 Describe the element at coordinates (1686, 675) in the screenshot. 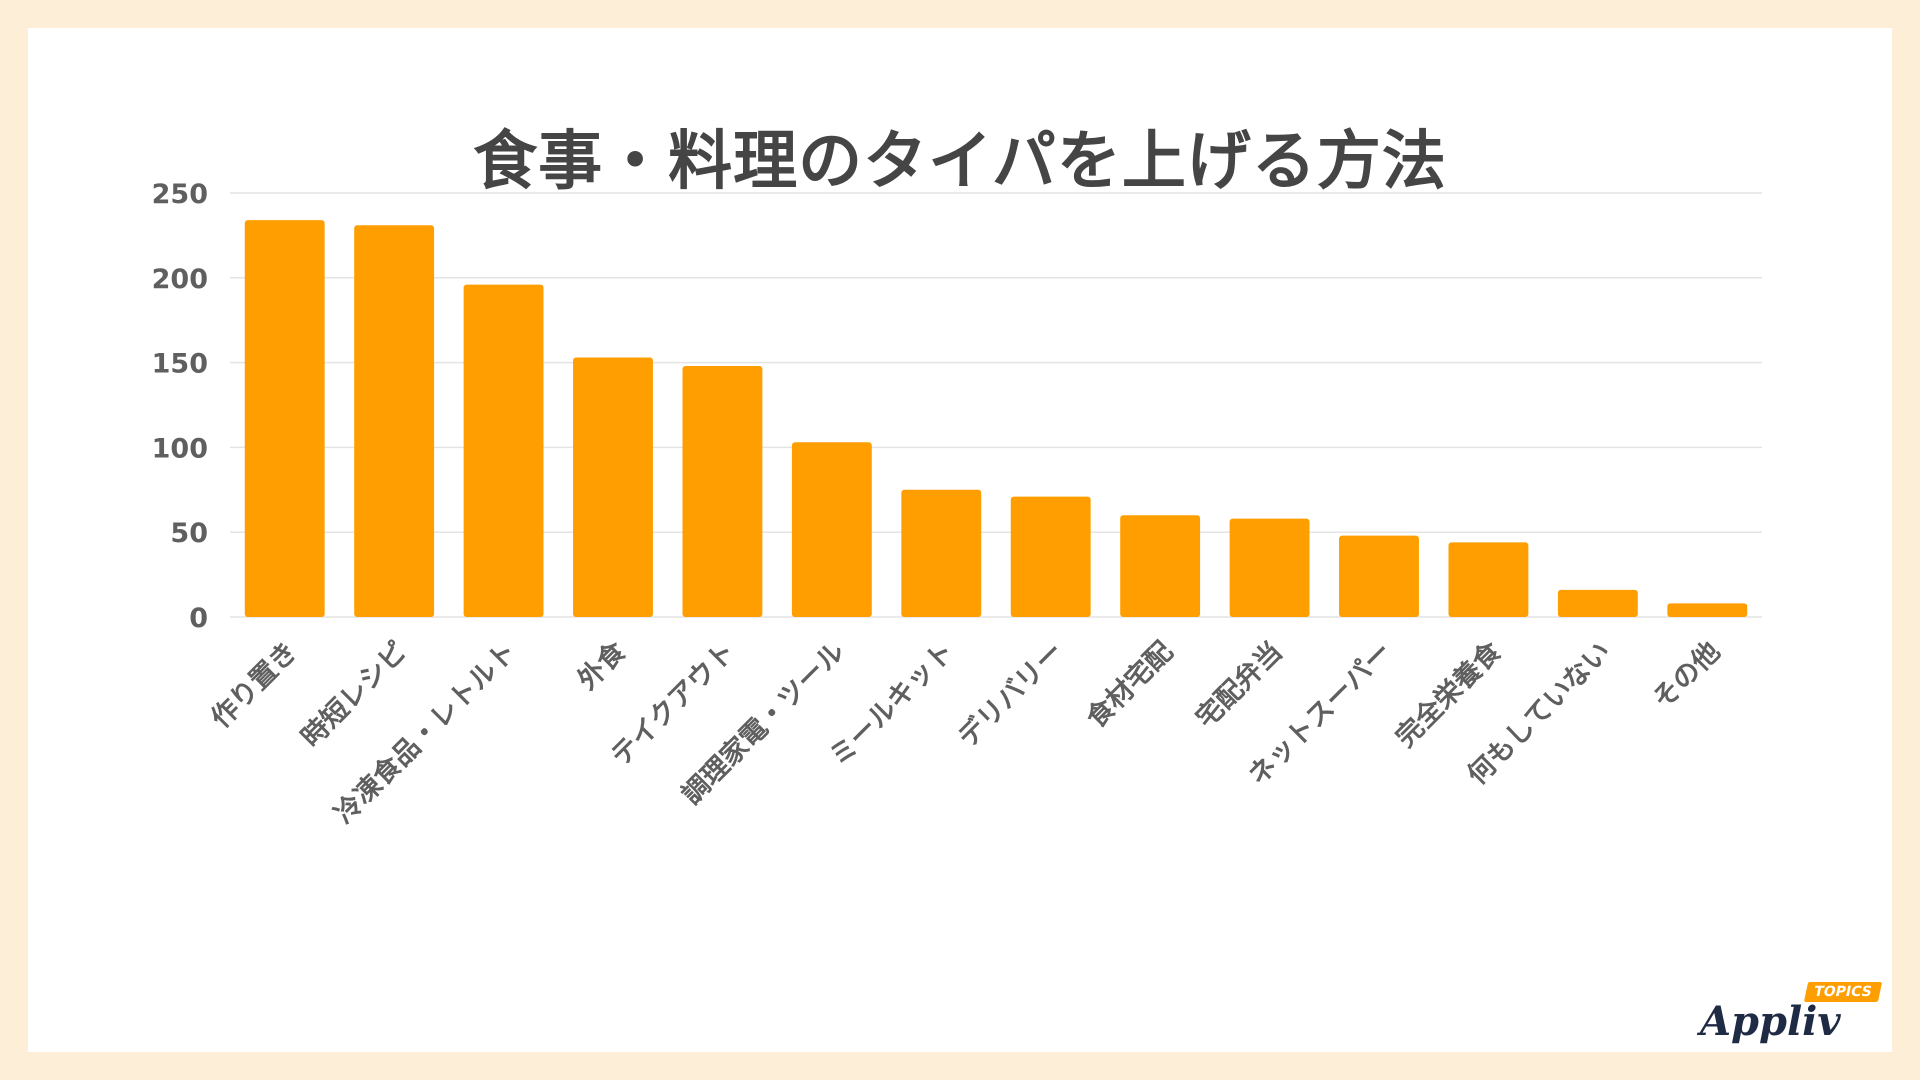

I see `x-tick-label: その他` at that location.